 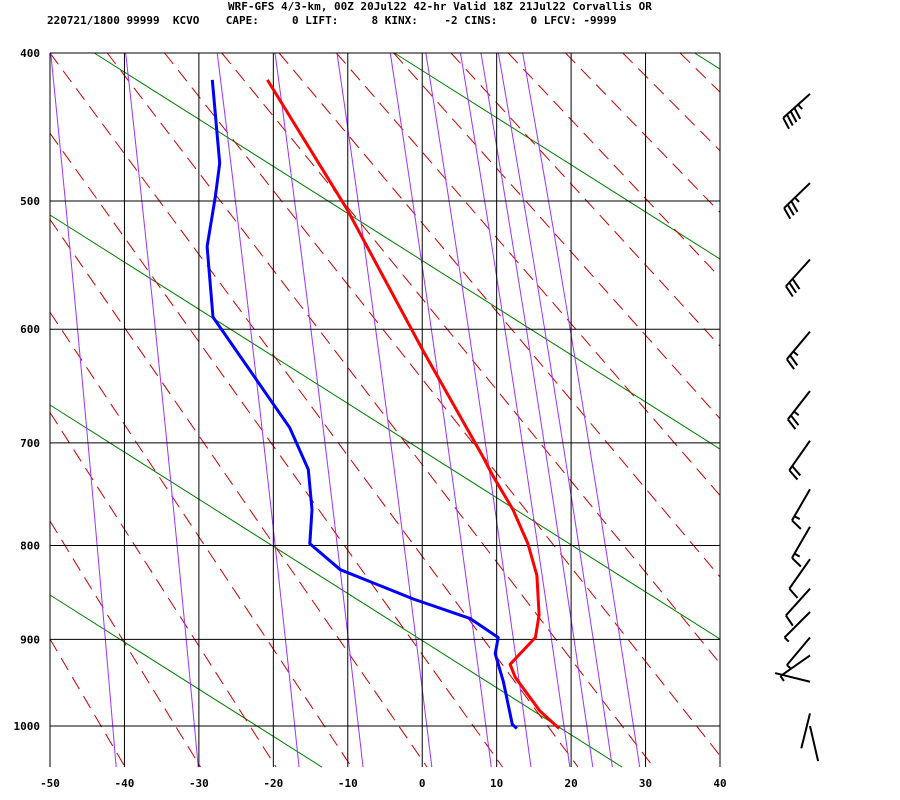 What do you see at coordinates (719, 783) in the screenshot?
I see `x-tick-label: 40` at bounding box center [719, 783].